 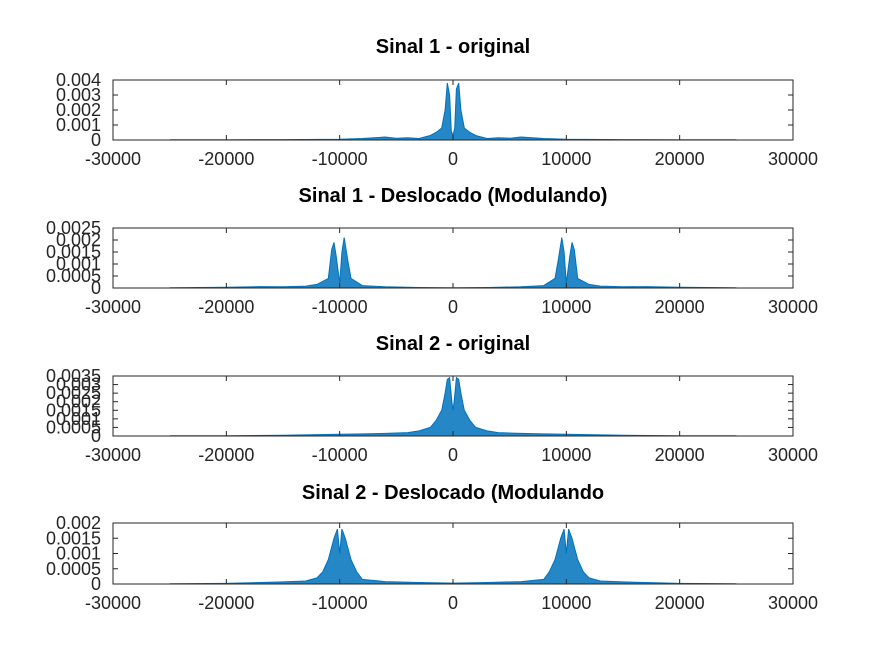 What do you see at coordinates (78, 80) in the screenshot?
I see `y-tick-label: 0.004` at bounding box center [78, 80].